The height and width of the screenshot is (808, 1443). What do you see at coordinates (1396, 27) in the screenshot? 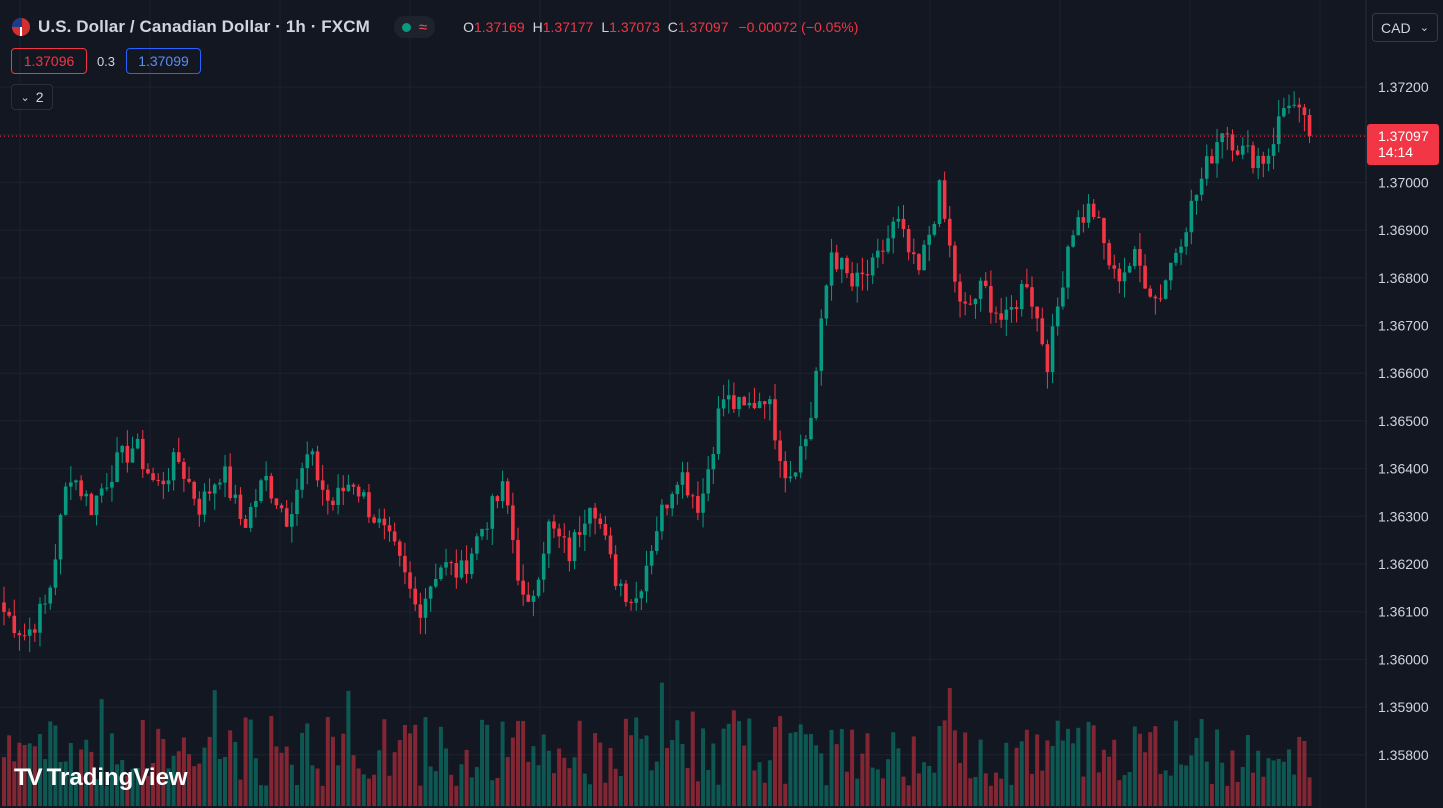
I see `currency-value: CAD` at bounding box center [1396, 27].